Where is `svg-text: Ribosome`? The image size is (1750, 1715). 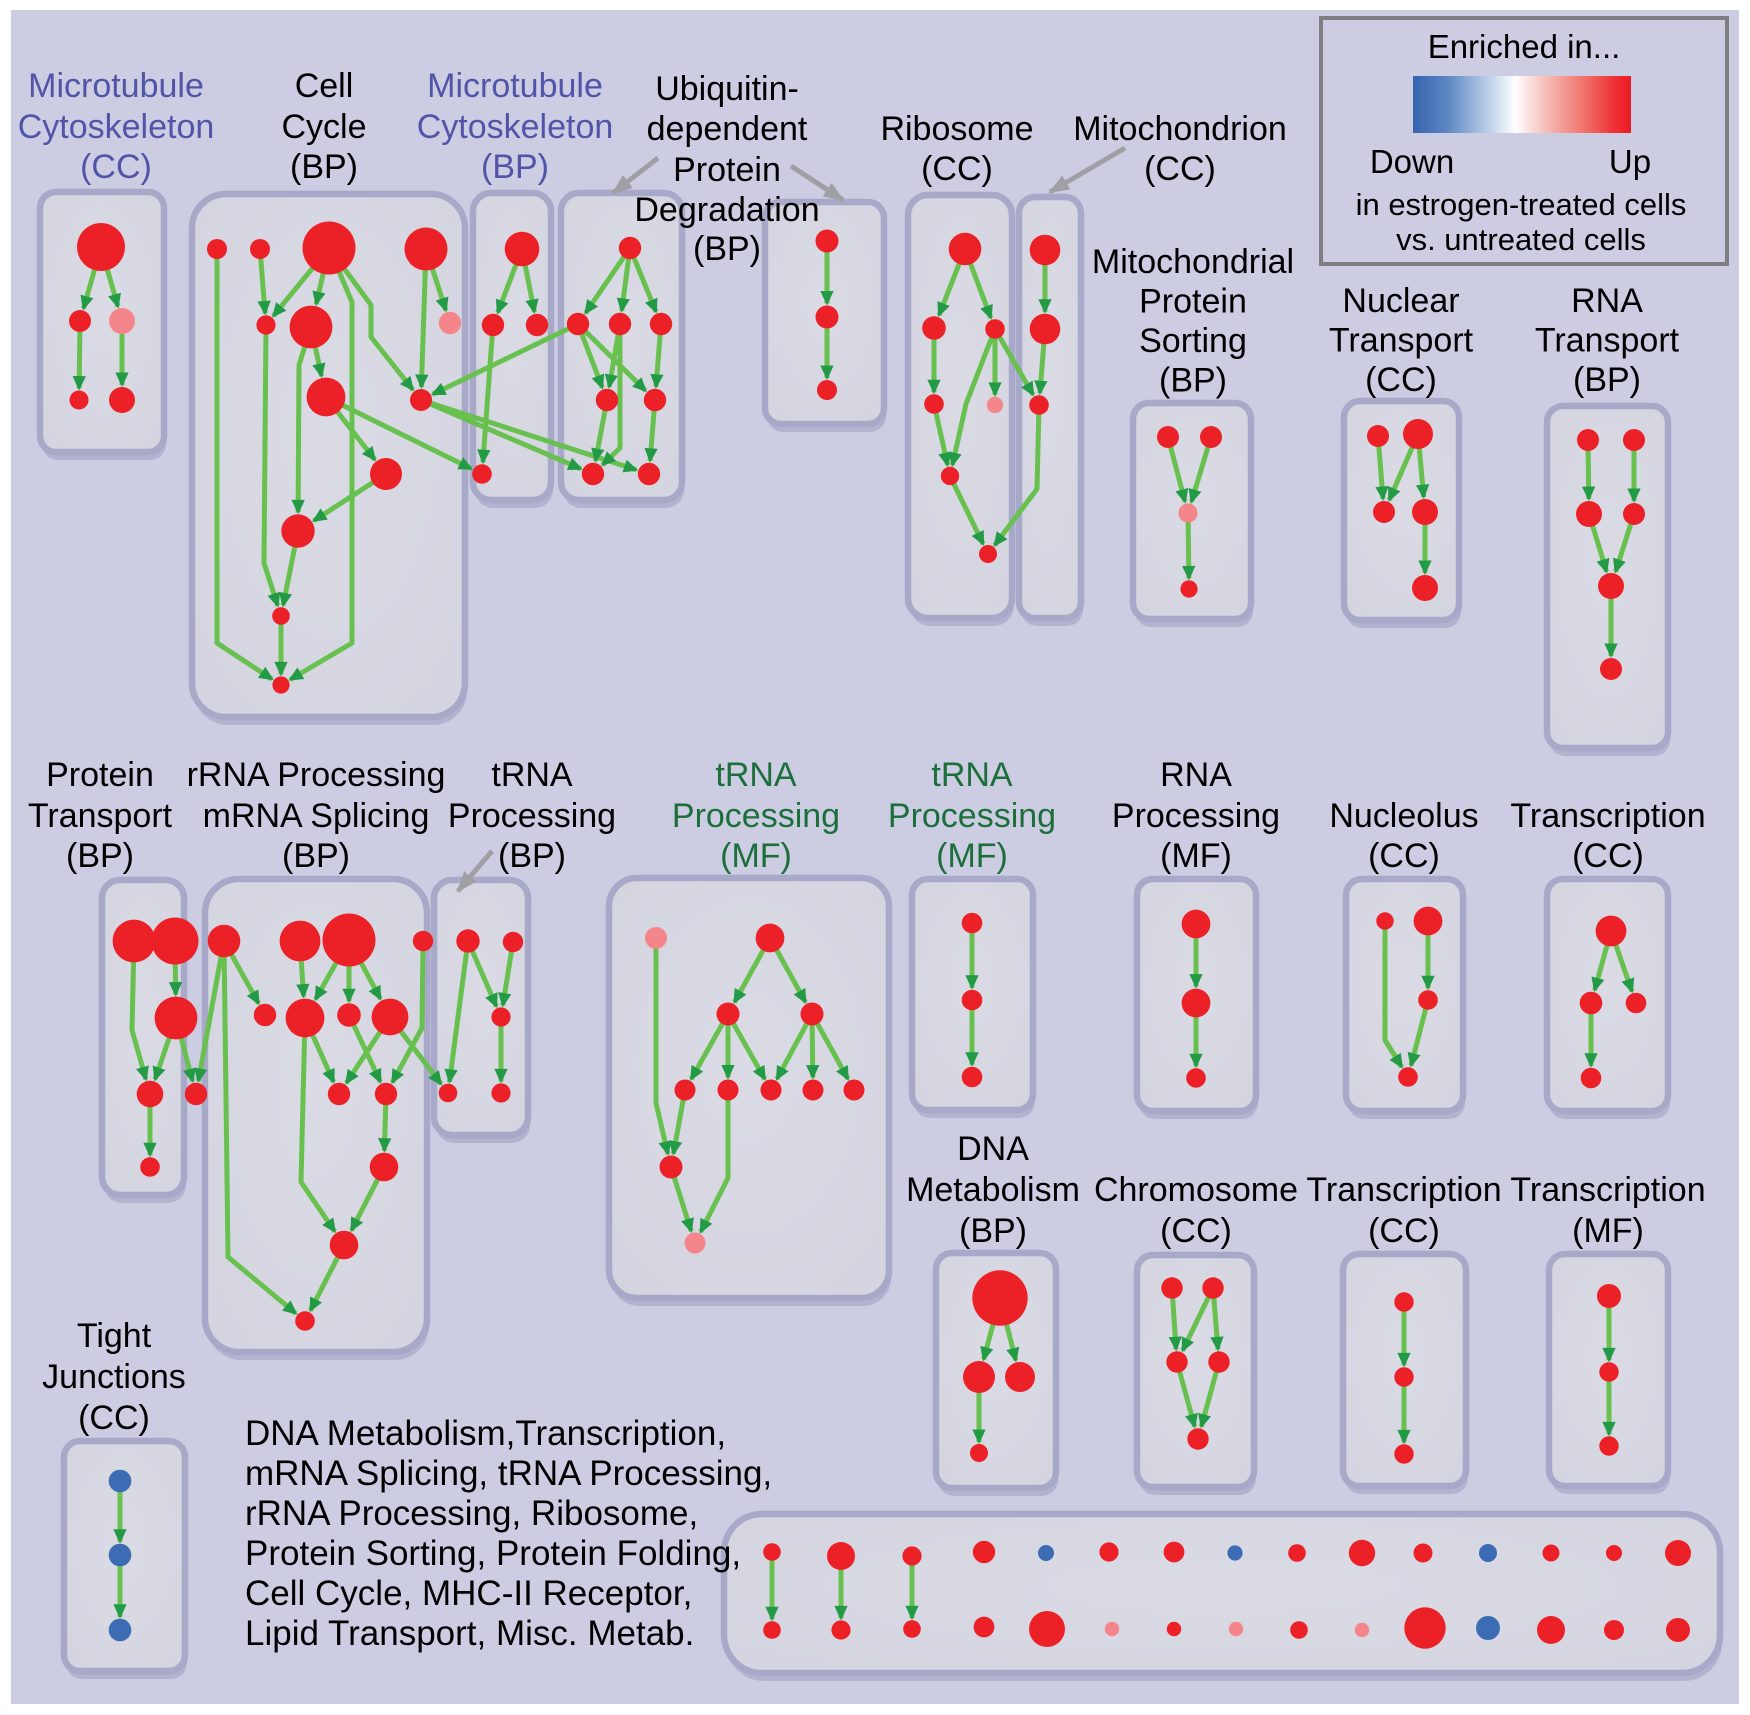 svg-text: Ribosome is located at coordinates (956, 129).